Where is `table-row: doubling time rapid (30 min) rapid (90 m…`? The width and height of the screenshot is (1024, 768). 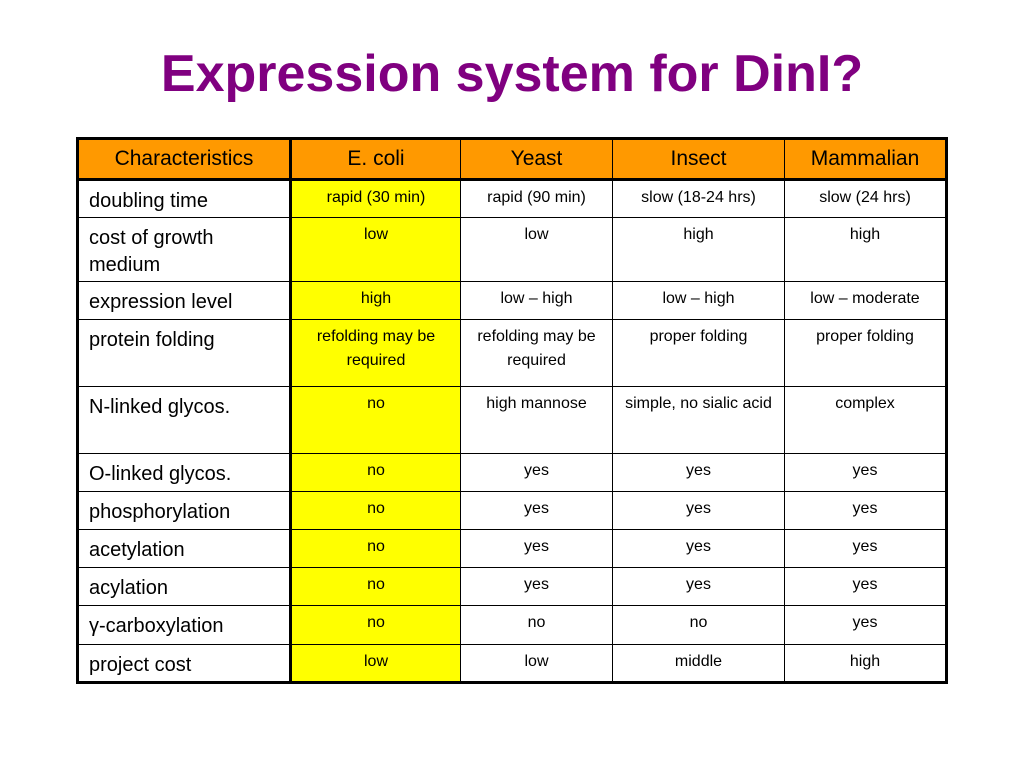
table-row: doubling time rapid (30 min) rapid (90 m… is located at coordinates (512, 198).